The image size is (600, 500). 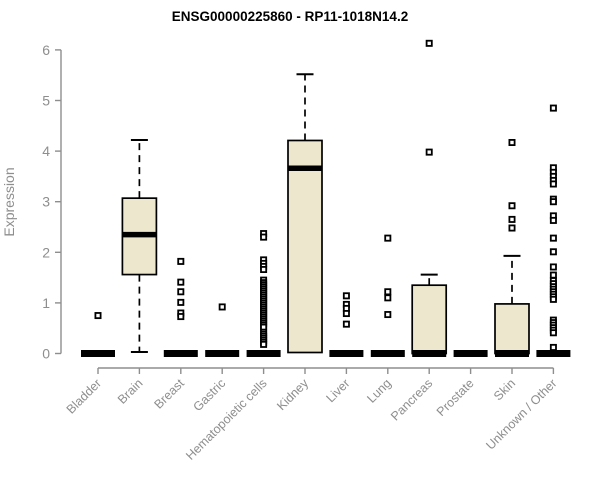 I want to click on x-tick-label: Breast, so click(x=169, y=394).